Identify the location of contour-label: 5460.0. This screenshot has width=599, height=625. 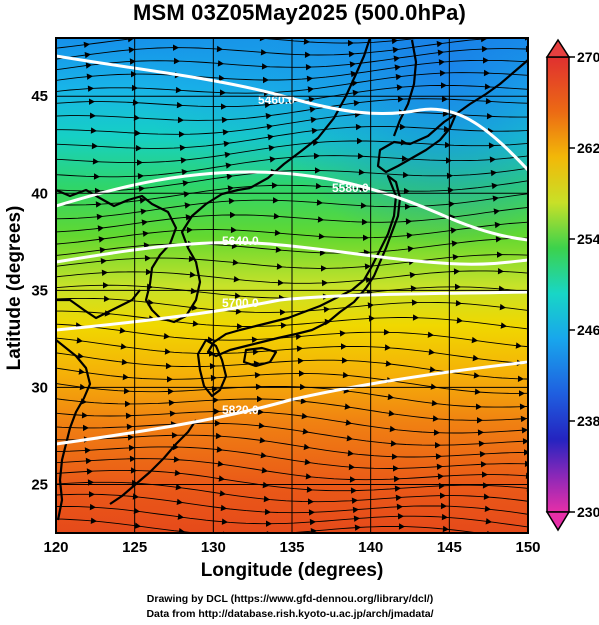
(276, 100).